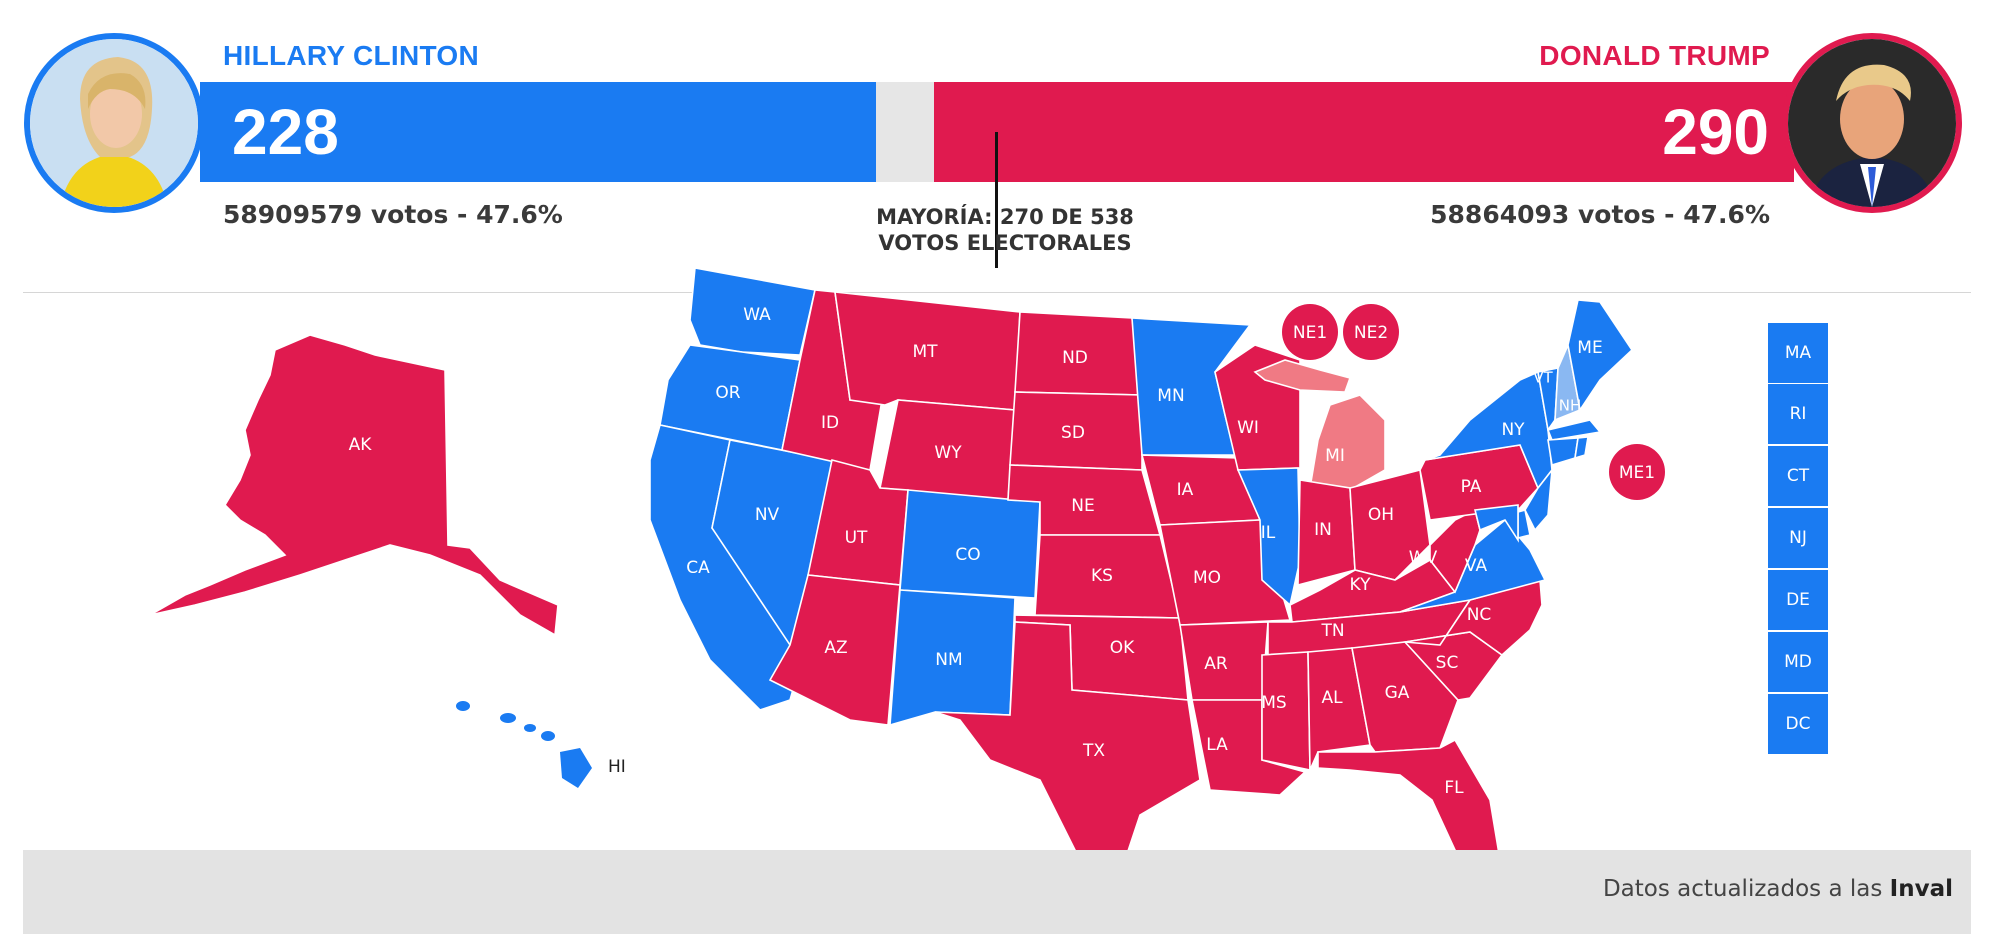  I want to click on state-MI, so click(1347, 442).